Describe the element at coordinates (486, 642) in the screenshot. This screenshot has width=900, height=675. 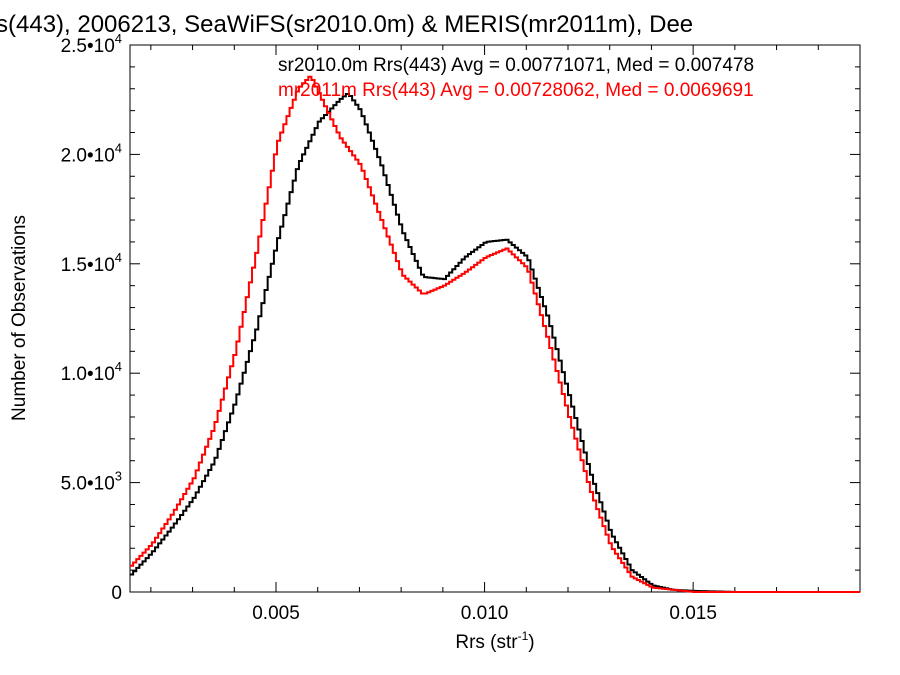
I see `x-label-main: Rrs (str` at that location.